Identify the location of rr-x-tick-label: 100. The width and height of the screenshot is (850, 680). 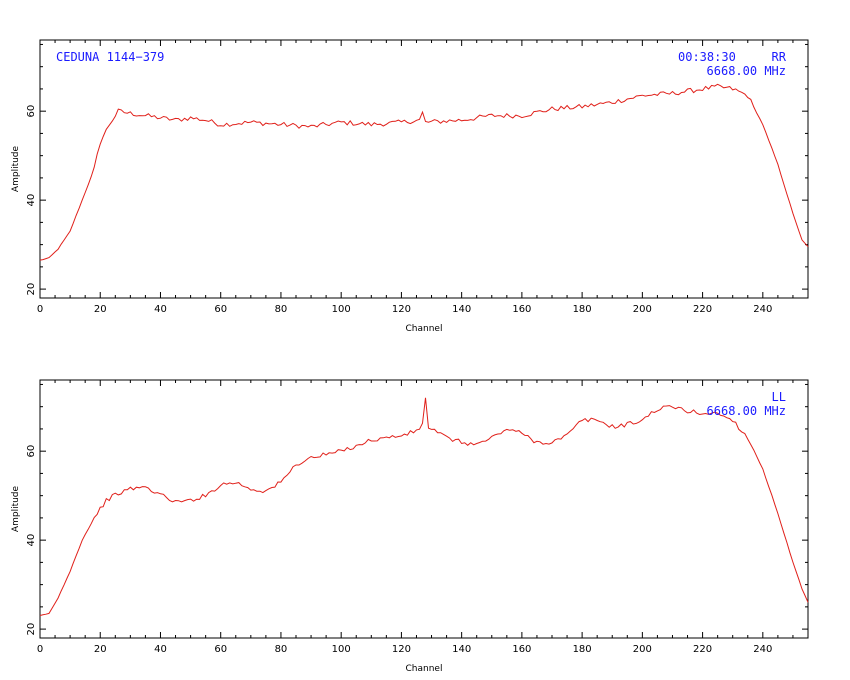
(341, 309).